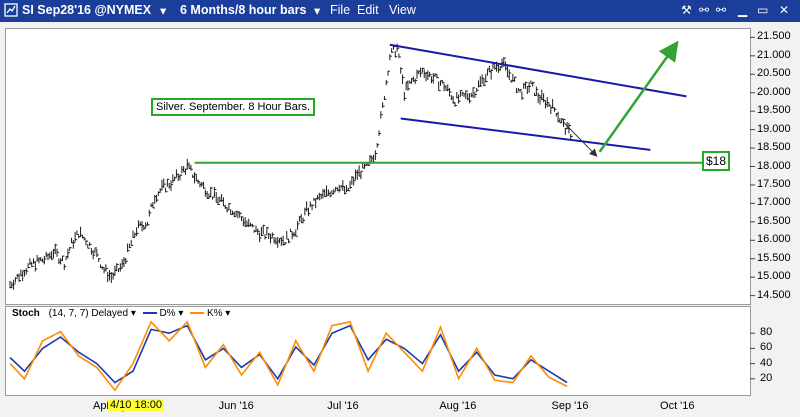 The width and height of the screenshot is (800, 417). I want to click on time-tick-label: Apr, so click(102, 406).